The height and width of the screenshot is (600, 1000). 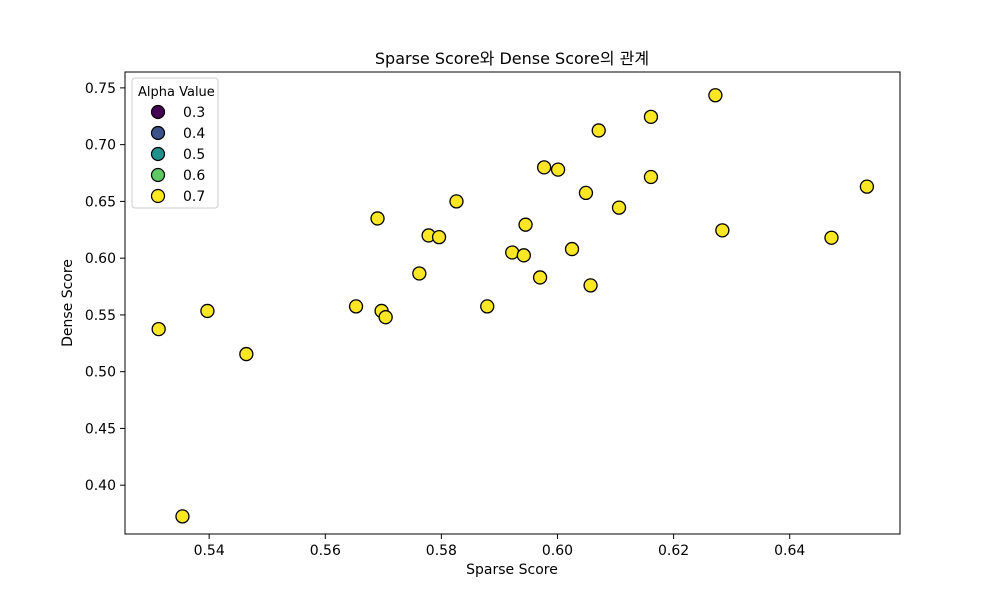 I want to click on y-tick-label: 0.40, so click(x=100, y=486).